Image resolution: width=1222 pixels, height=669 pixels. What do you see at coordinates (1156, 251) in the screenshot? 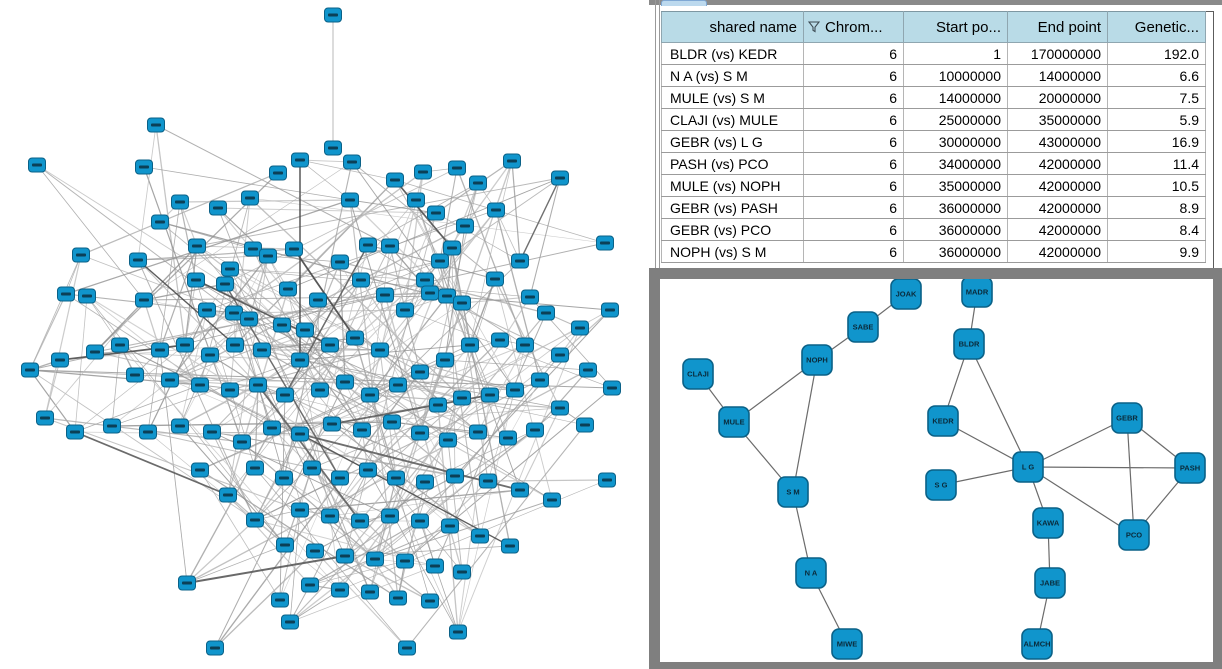
I see `cell-value: 9.9` at bounding box center [1156, 251].